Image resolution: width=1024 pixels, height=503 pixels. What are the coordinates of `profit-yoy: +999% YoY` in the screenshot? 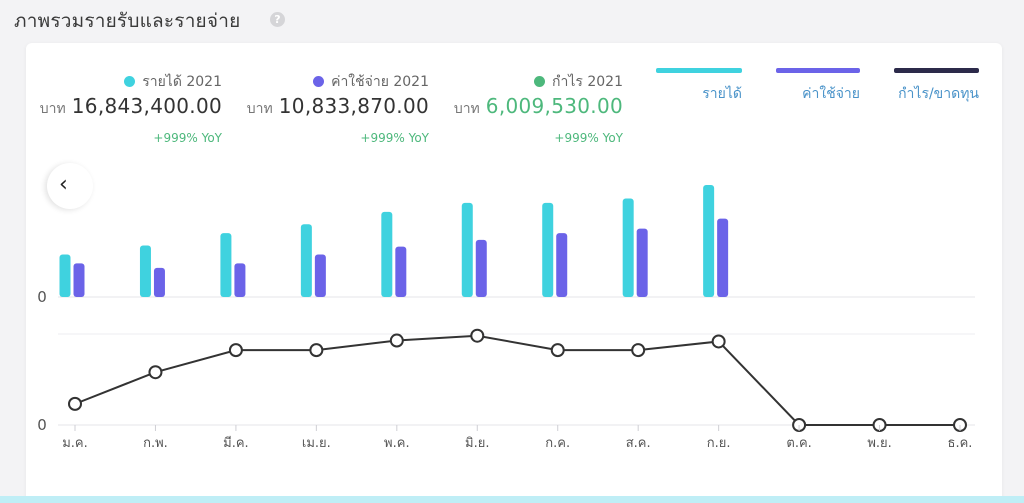 It's located at (588, 138).